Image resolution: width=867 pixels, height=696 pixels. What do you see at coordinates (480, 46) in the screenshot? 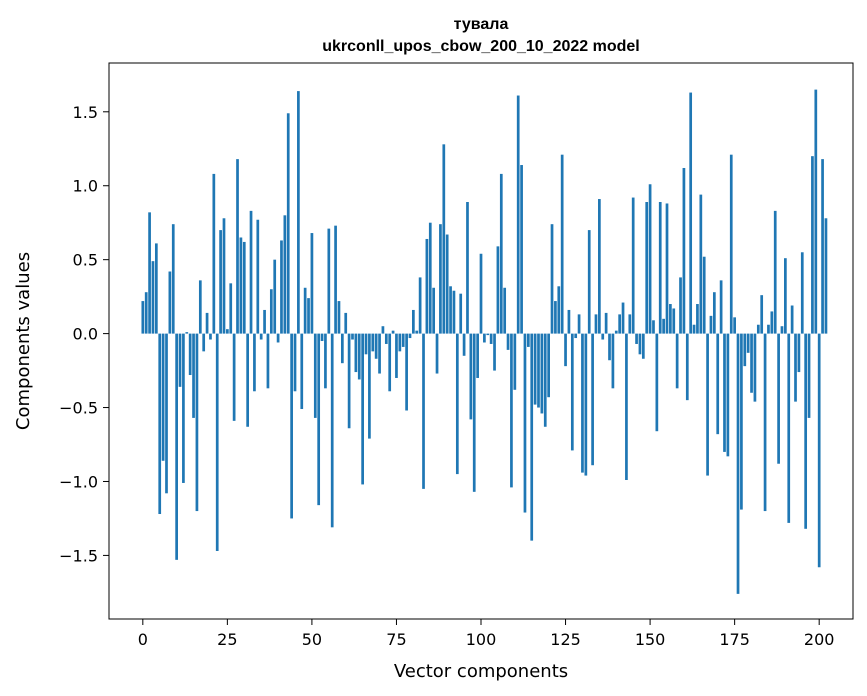
I see `chart-title-line-2: ukrconll_upos_cbow_200_10_2022 model` at bounding box center [480, 46].